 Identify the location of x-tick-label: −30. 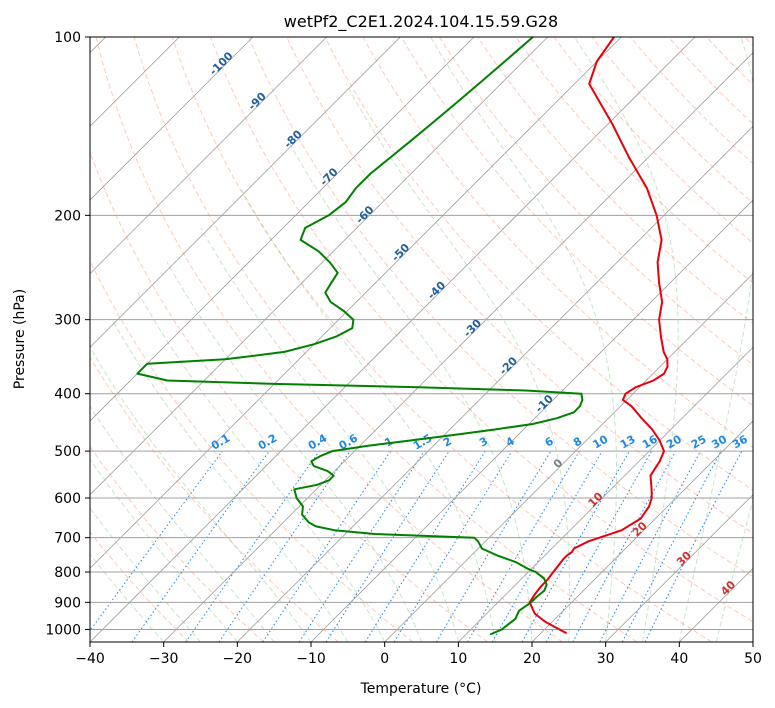
(164, 659).